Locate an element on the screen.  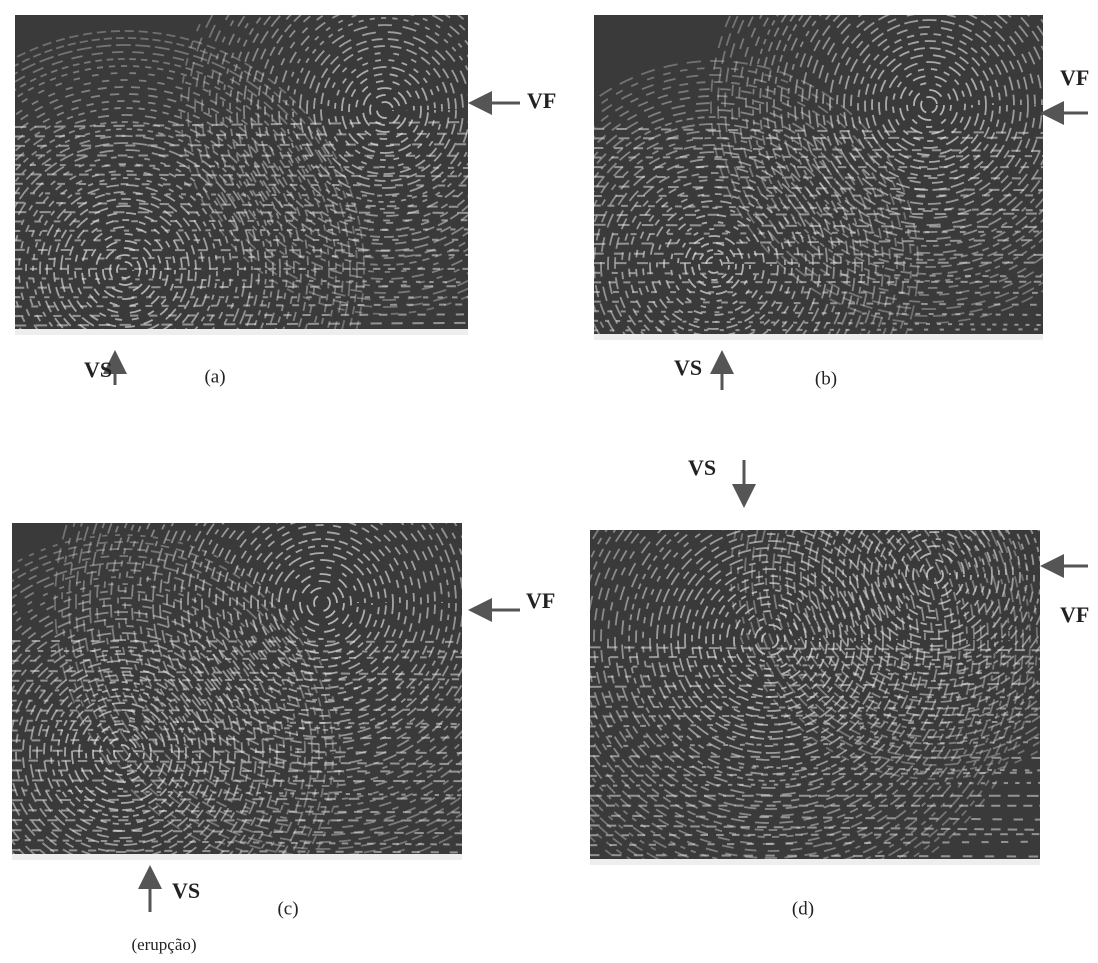
wall is located at coordinates (818, 337).